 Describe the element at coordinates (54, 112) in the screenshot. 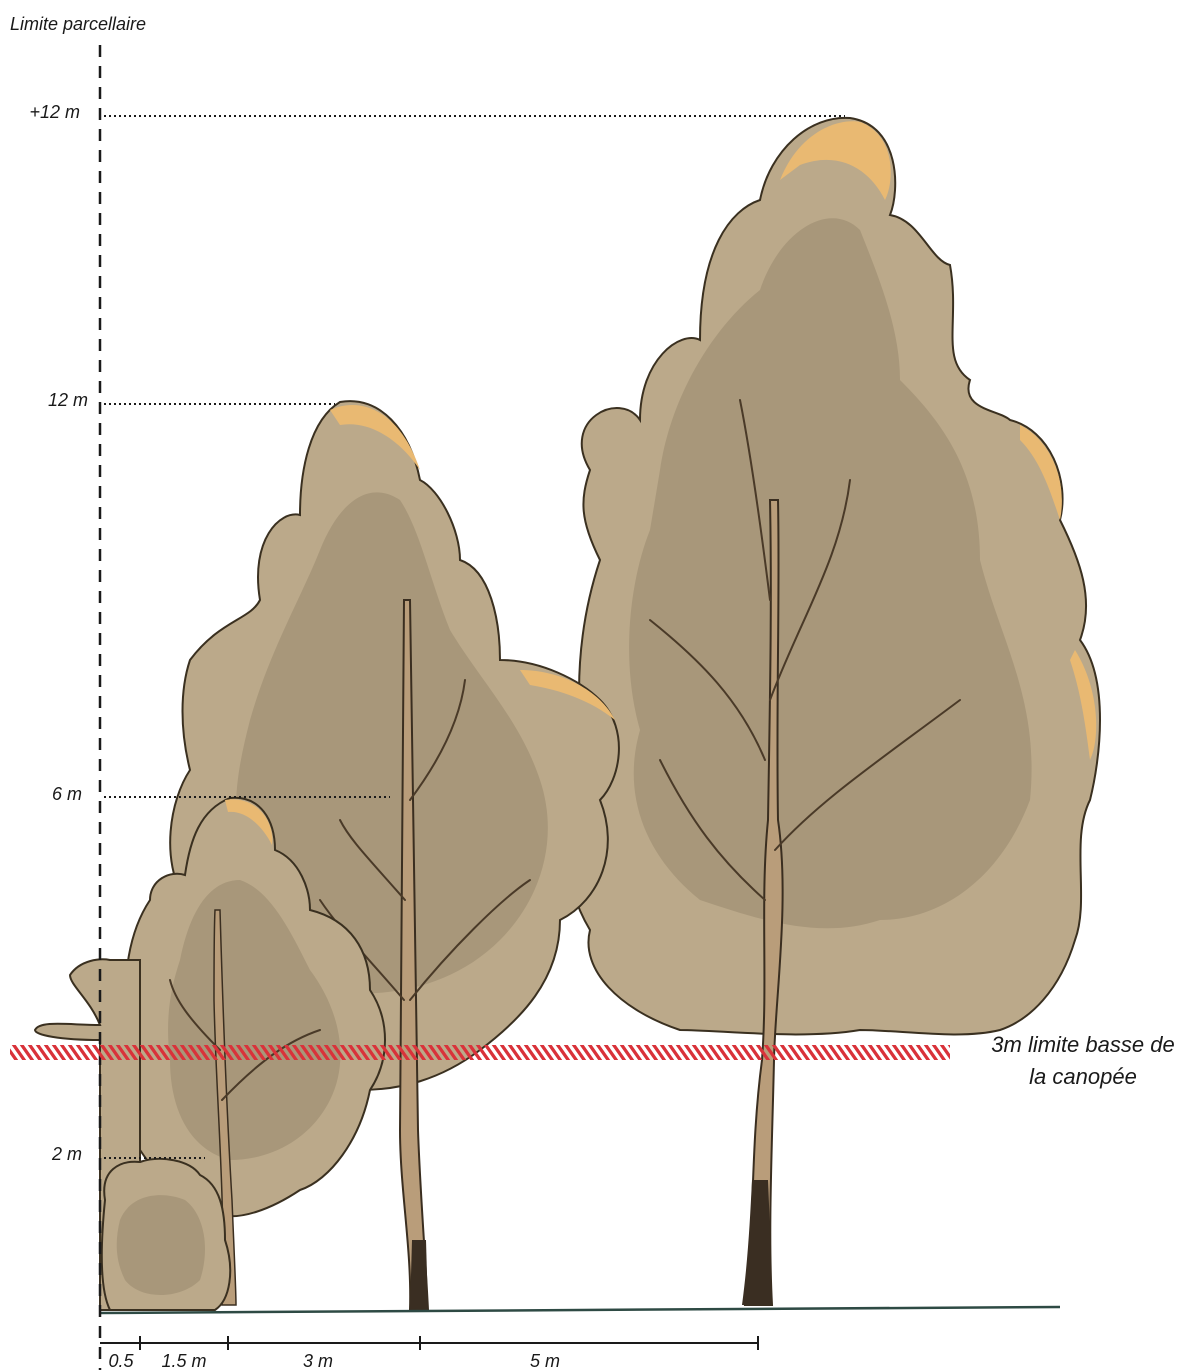

I see `height-label: +12 m` at that location.